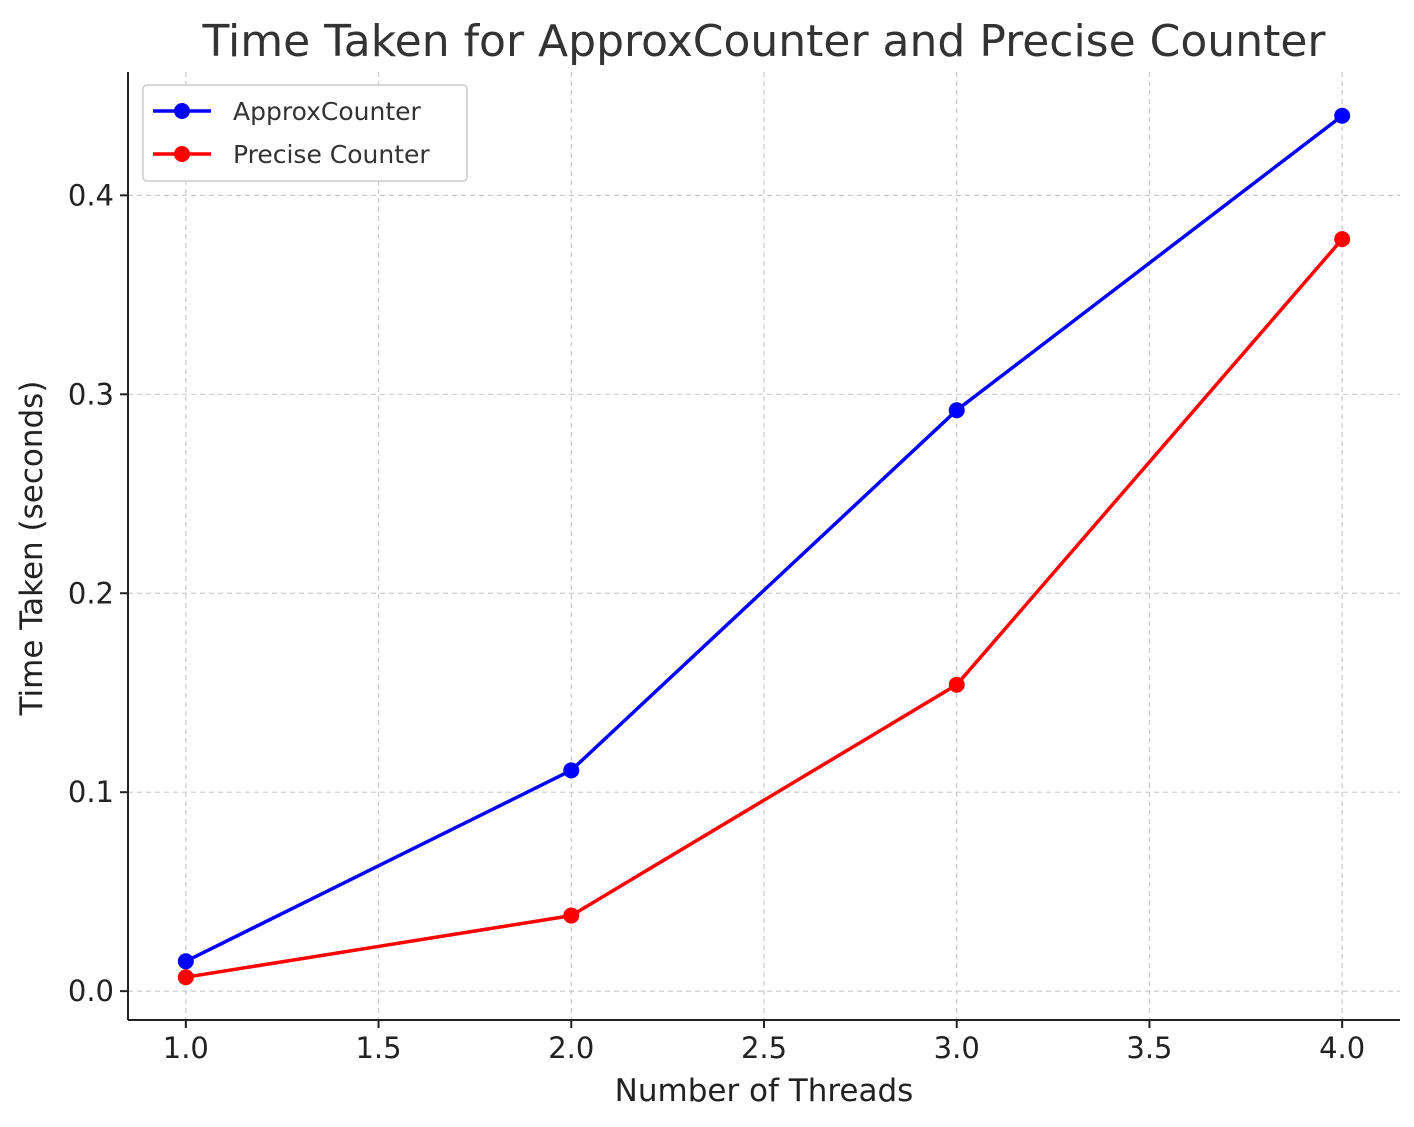 This screenshot has height=1127, width=1414. Describe the element at coordinates (91, 792) in the screenshot. I see `y-tick-label: 0.1` at that location.